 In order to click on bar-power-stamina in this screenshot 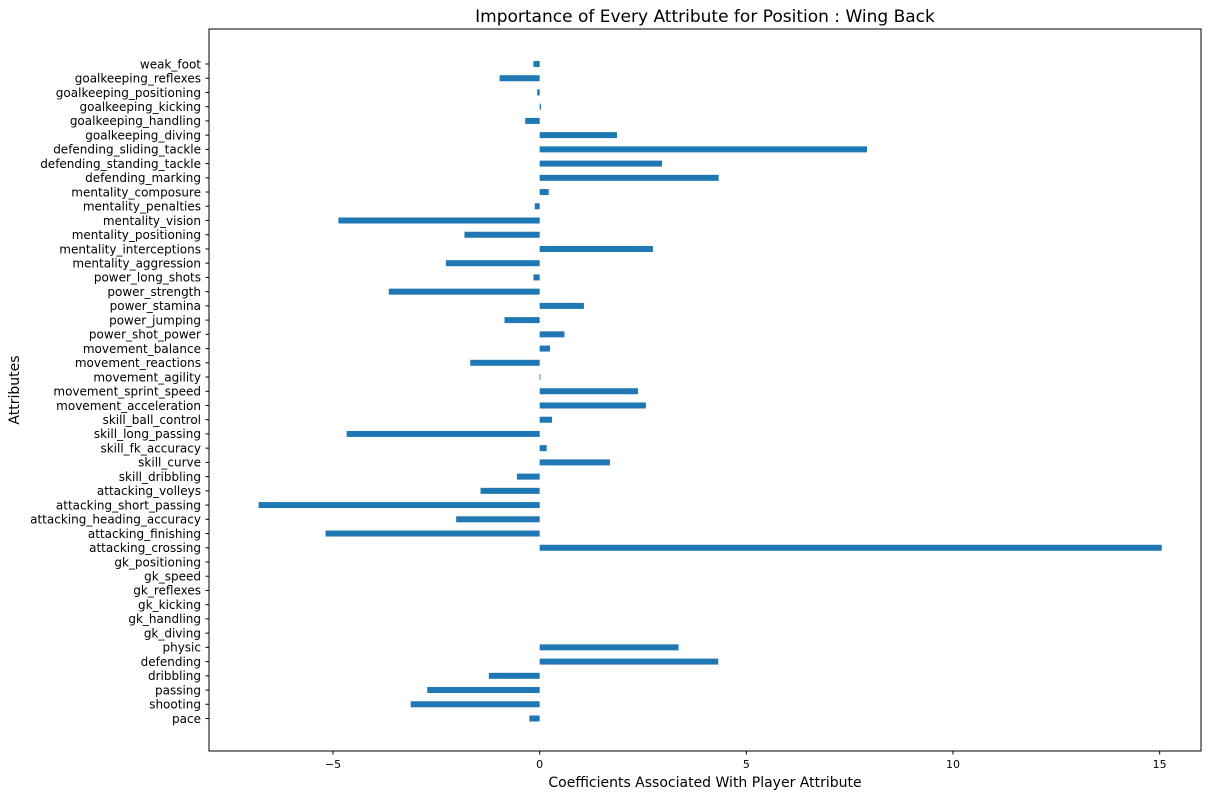, I will do `click(561, 305)`.